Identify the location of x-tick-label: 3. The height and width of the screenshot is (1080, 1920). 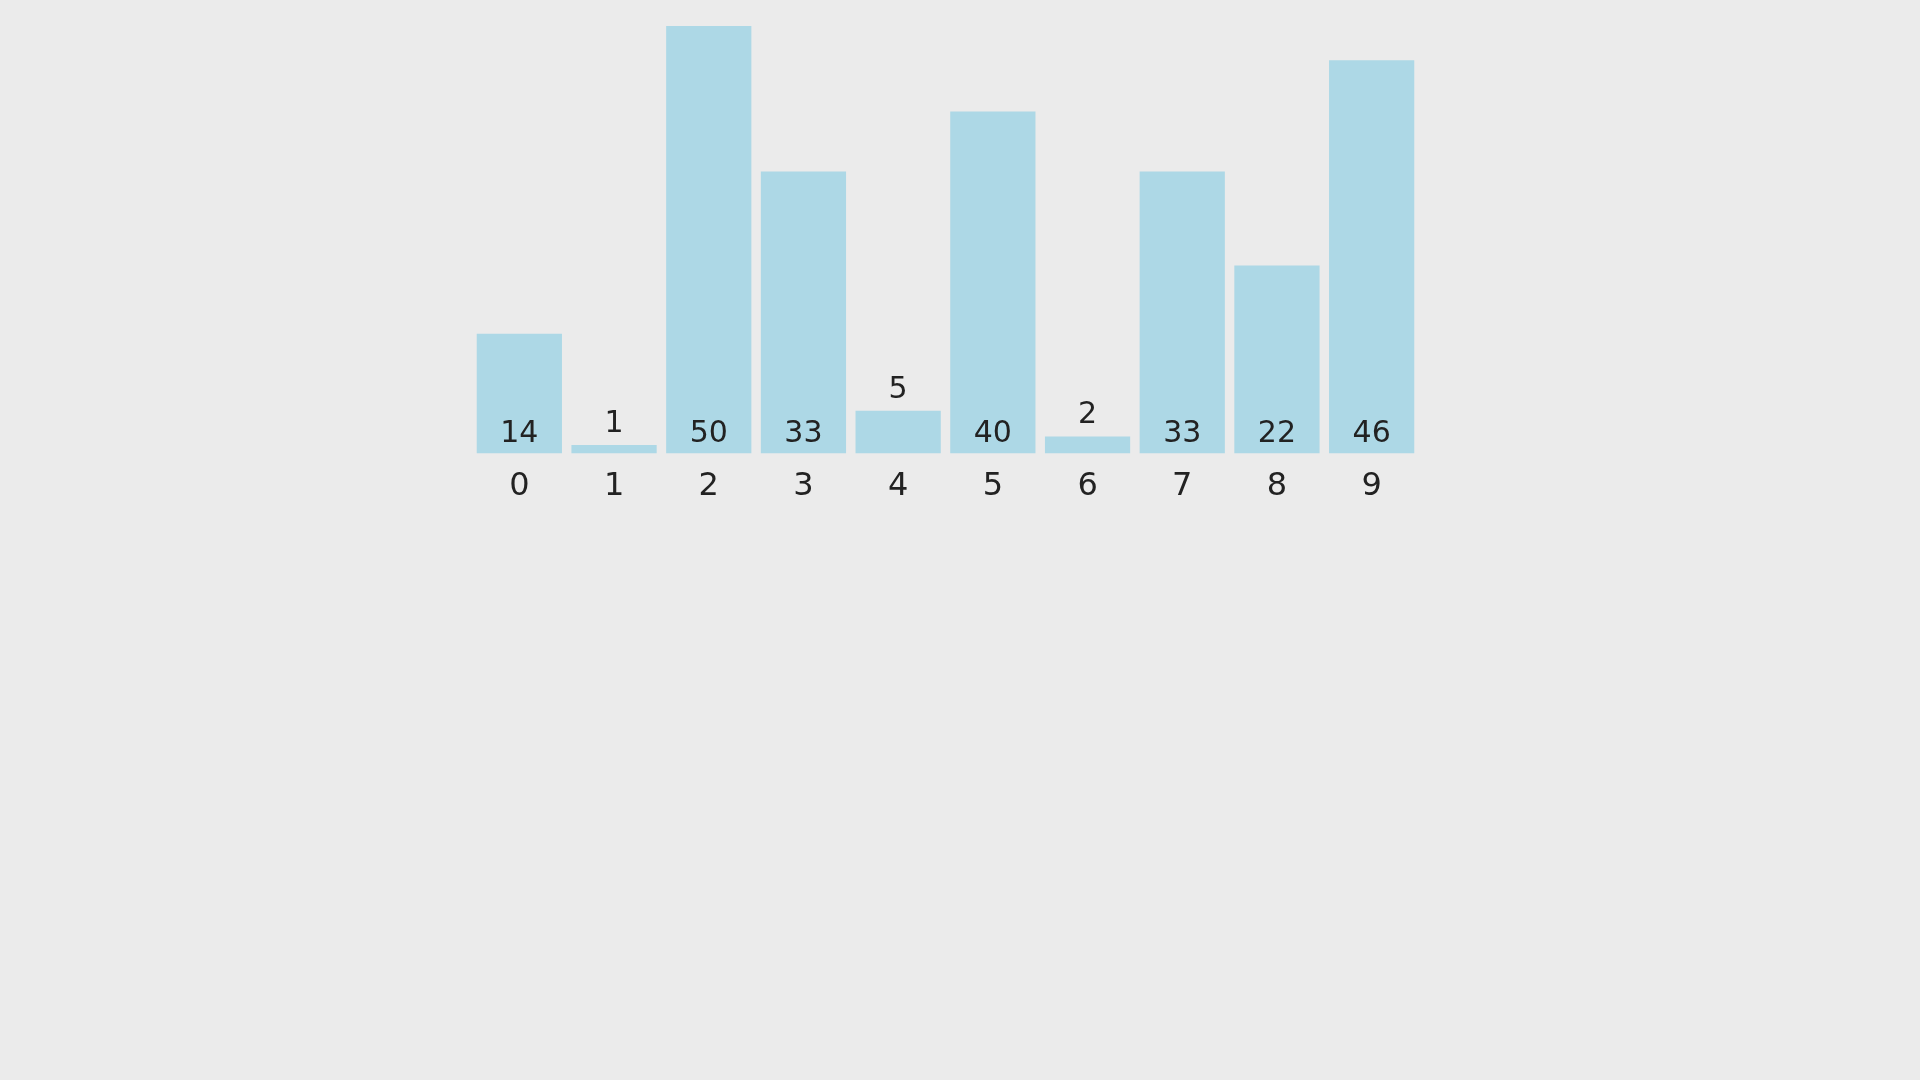
(803, 484).